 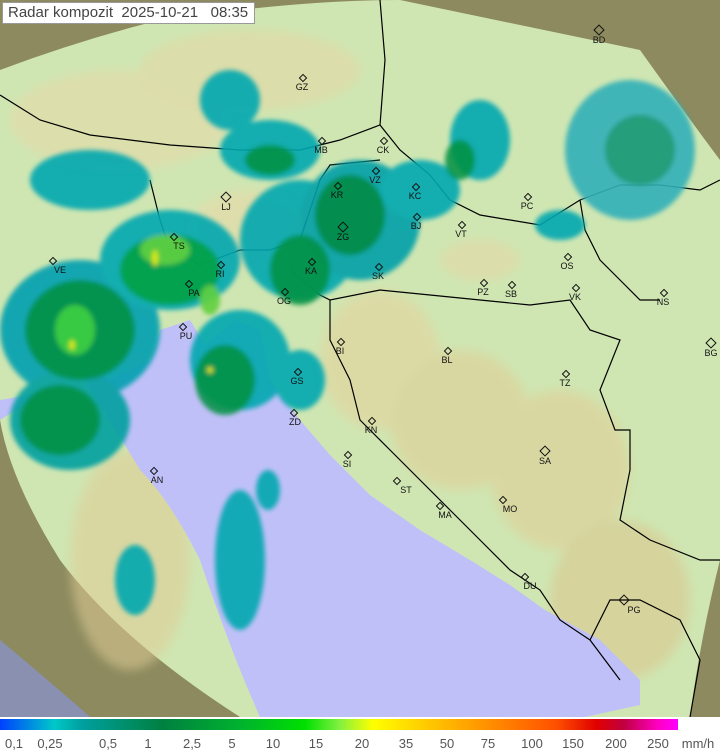 What do you see at coordinates (232, 743) in the screenshot?
I see `legend-label: 5` at bounding box center [232, 743].